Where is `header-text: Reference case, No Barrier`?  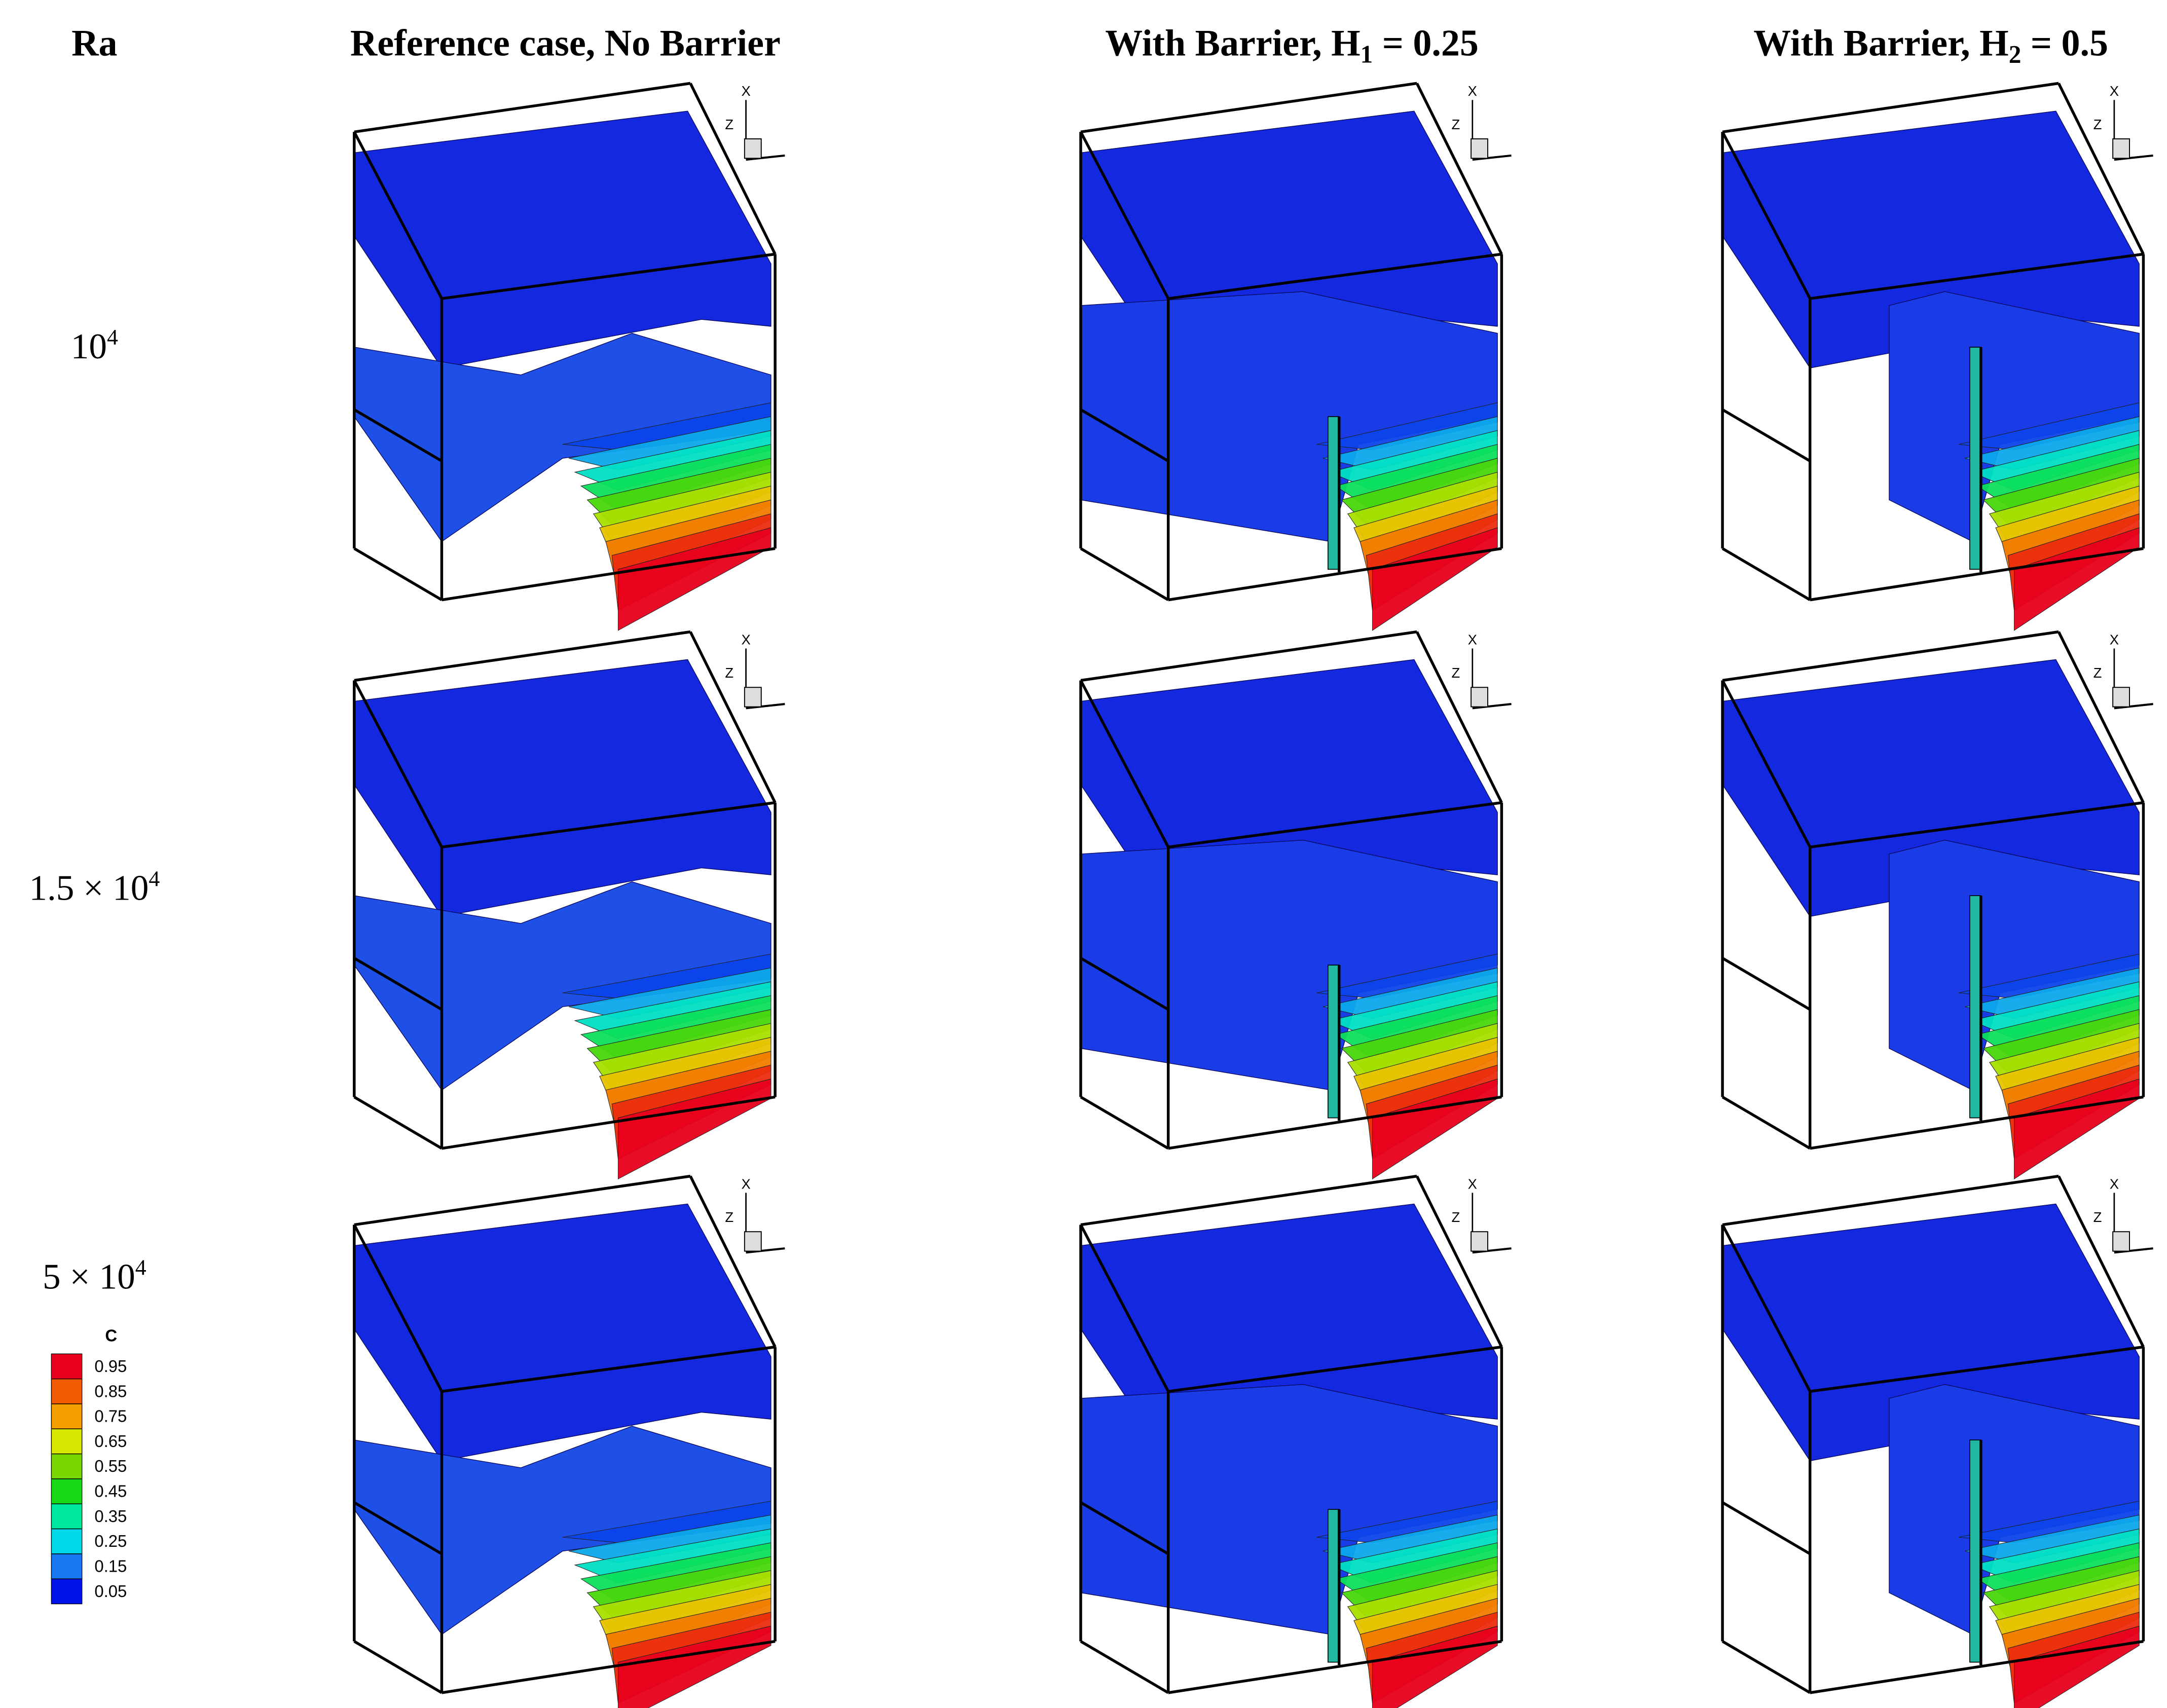 header-text: Reference case, No Barrier is located at coordinates (565, 44).